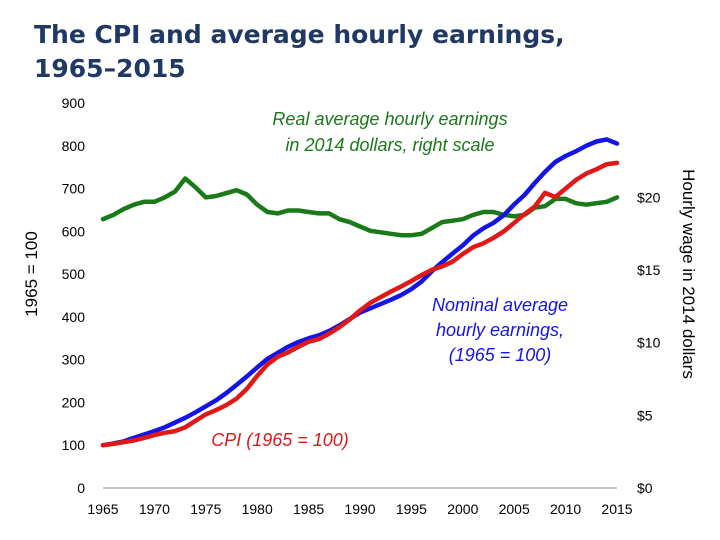  What do you see at coordinates (299, 34) in the screenshot?
I see `chart-title-line-1: The CPI and average hourly earnings,` at bounding box center [299, 34].